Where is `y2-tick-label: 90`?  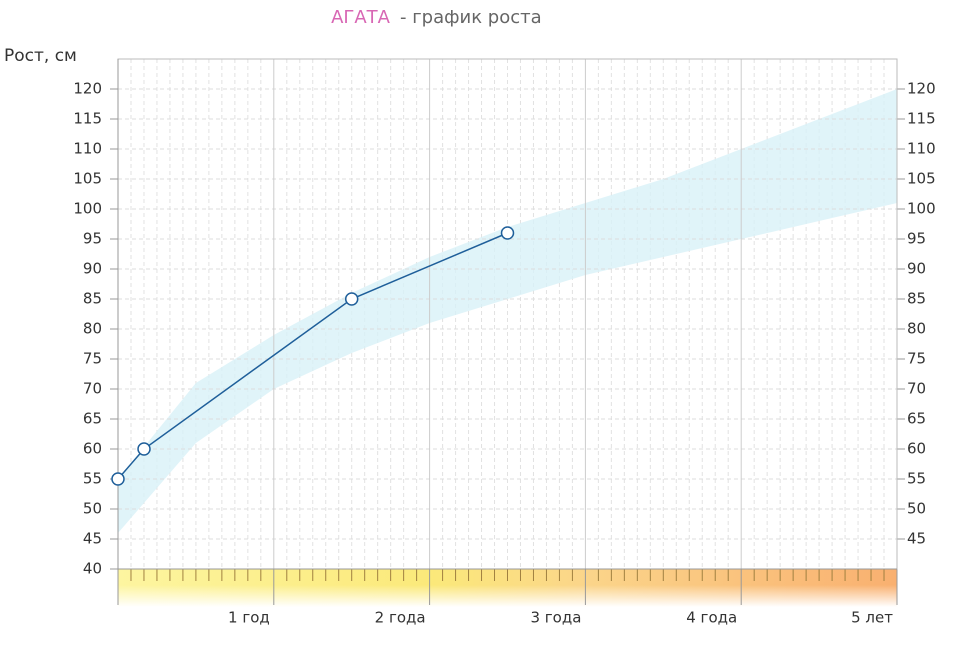
y2-tick-label: 90 is located at coordinates (916, 269).